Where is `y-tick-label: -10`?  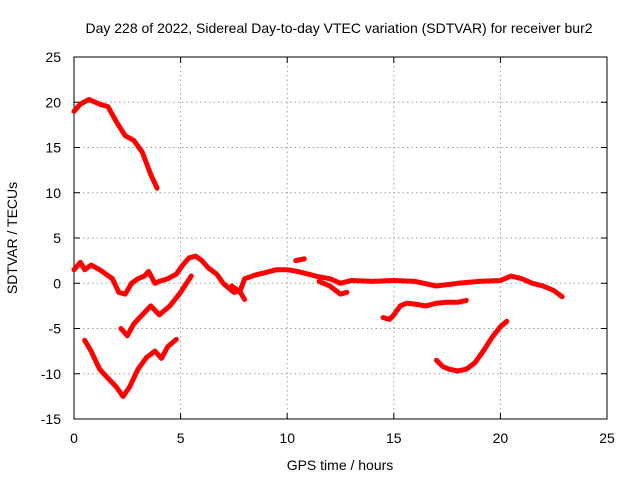
y-tick-label: -10 is located at coordinates (51, 374).